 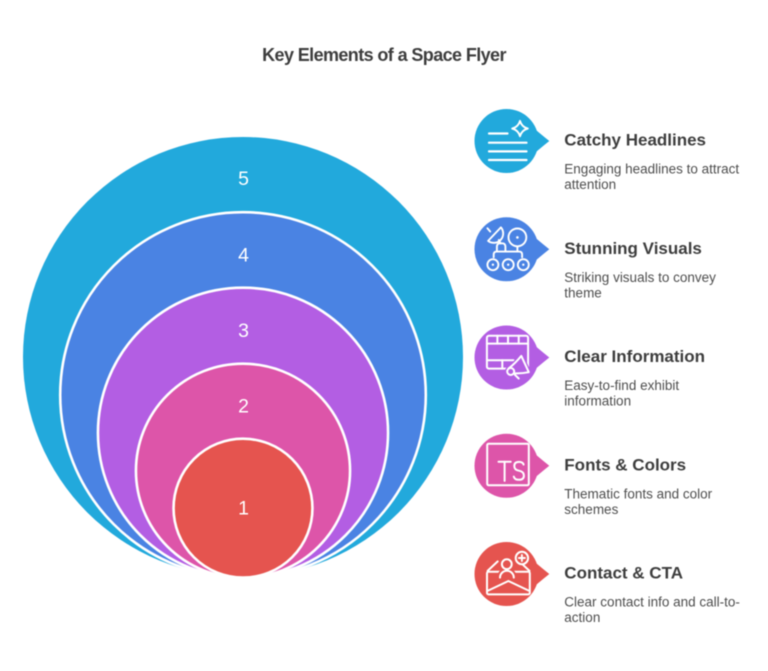 What do you see at coordinates (621, 385) in the screenshot?
I see `svg-text: Easy-to-find exhibit` at bounding box center [621, 385].